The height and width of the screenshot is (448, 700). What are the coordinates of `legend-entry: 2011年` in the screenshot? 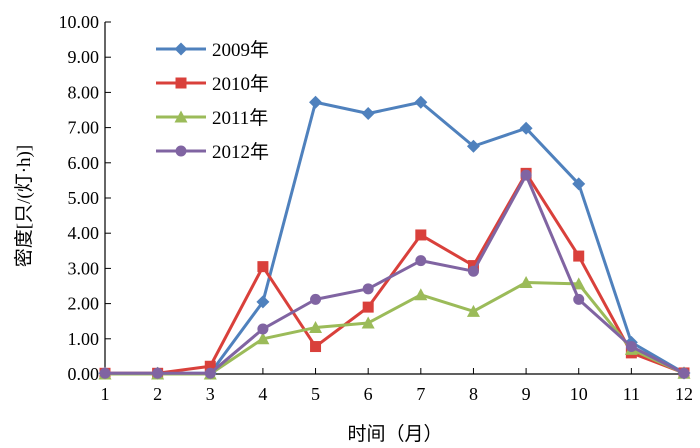 It's located at (212, 118).